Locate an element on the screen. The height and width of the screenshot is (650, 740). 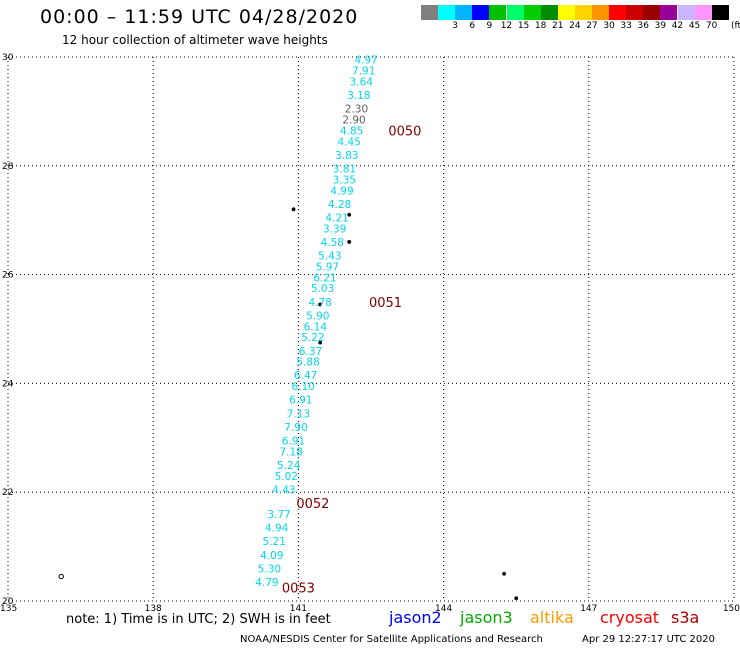
legend-label: 36 is located at coordinates (643, 26).